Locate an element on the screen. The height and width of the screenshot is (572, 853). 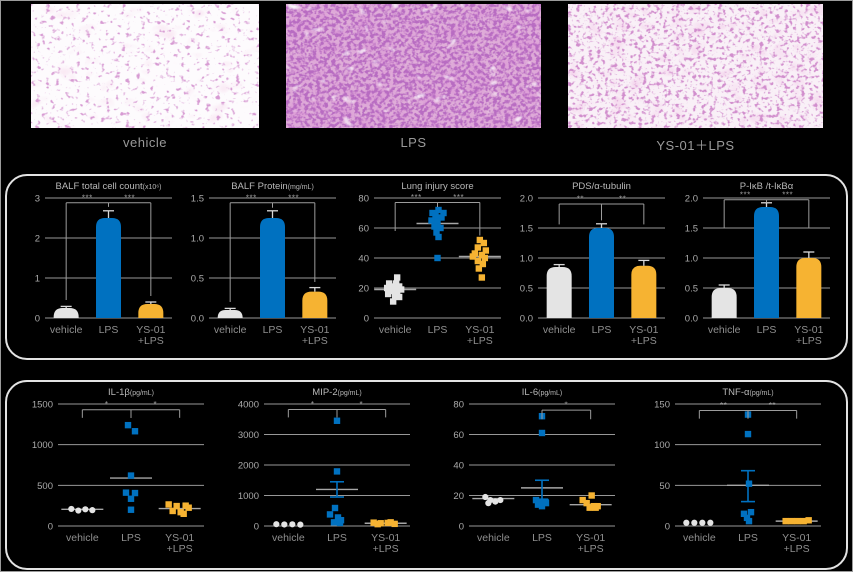
svg-text: 3000 is located at coordinates (248, 435).